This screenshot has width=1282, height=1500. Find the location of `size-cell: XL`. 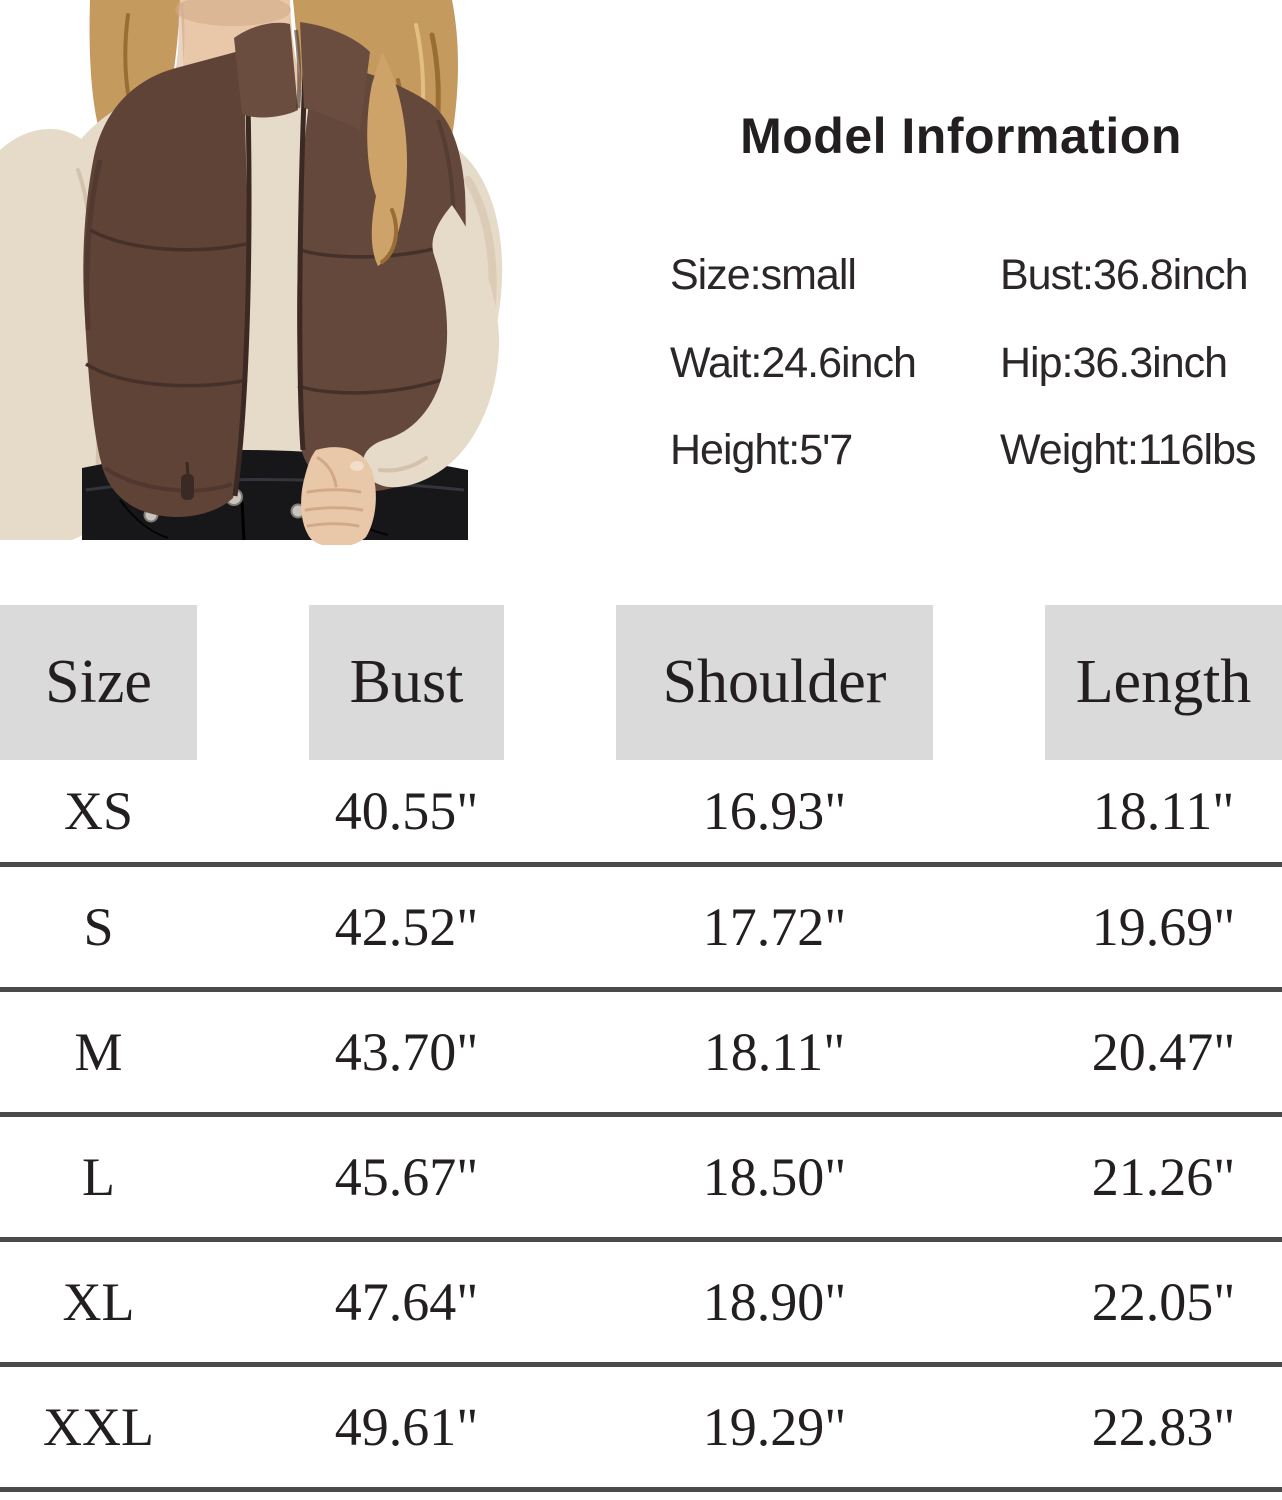

size-cell: XL is located at coordinates (98, 1302).